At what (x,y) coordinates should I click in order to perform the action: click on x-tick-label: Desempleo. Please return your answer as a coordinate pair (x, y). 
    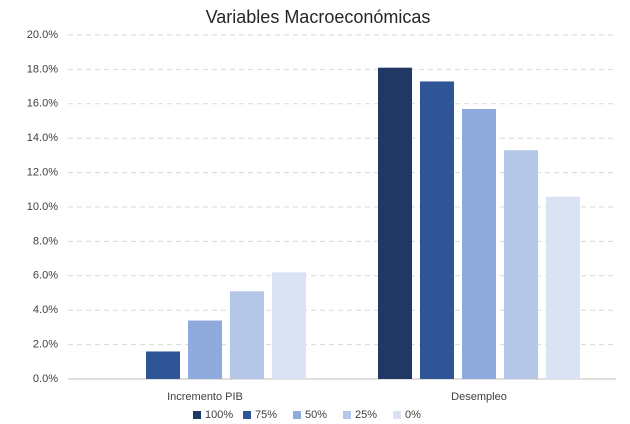
    Looking at the image, I should click on (479, 397).